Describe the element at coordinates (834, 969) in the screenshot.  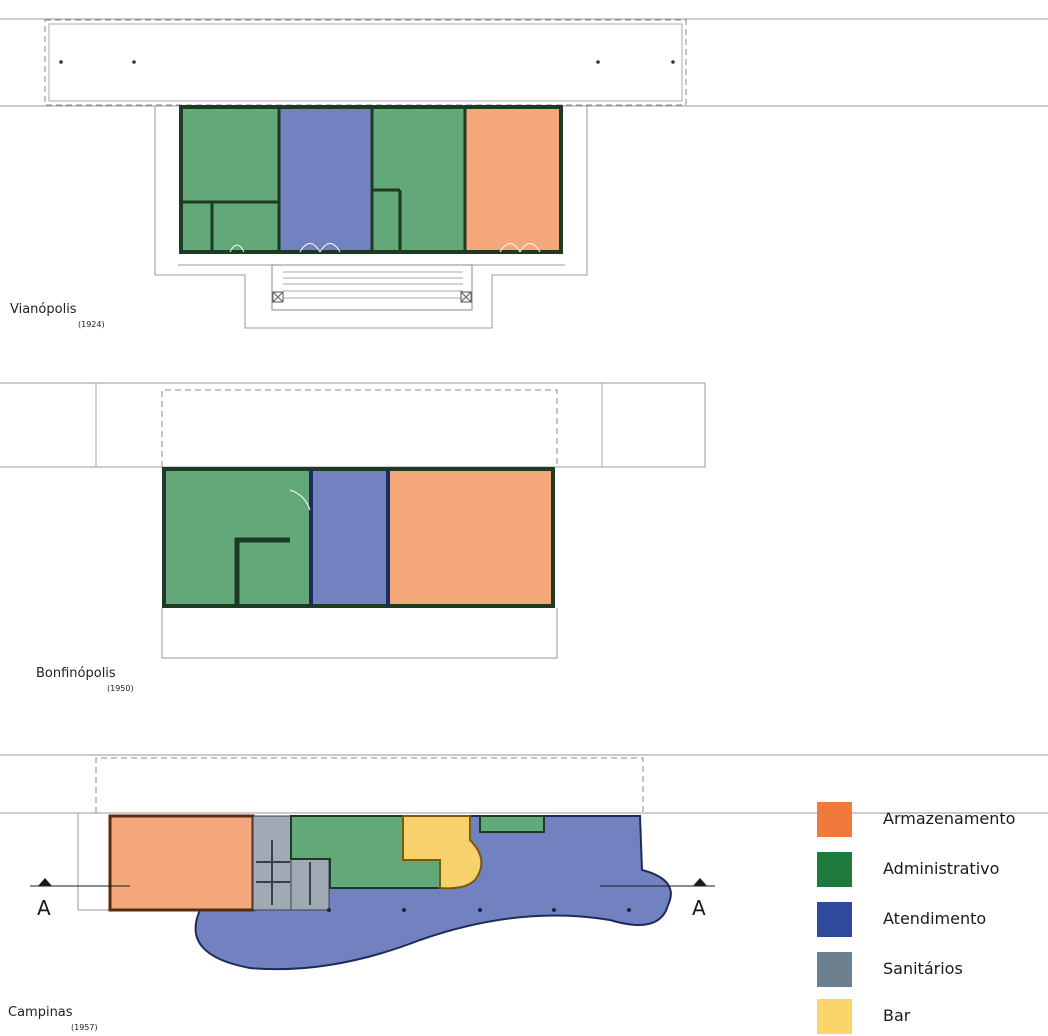
I see `legend-swatch-sanitarios` at that location.